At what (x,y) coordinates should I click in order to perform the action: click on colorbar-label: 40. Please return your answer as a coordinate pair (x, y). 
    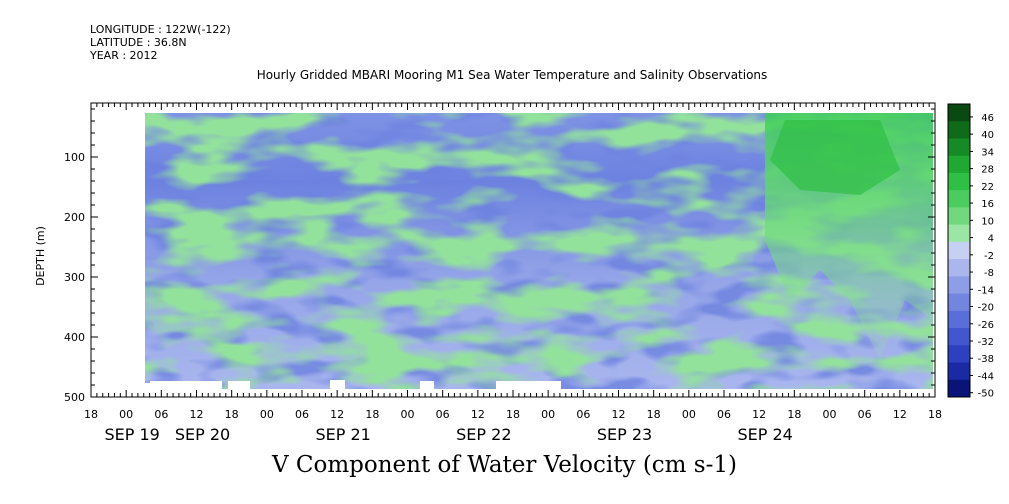
    Looking at the image, I should click on (987, 135).